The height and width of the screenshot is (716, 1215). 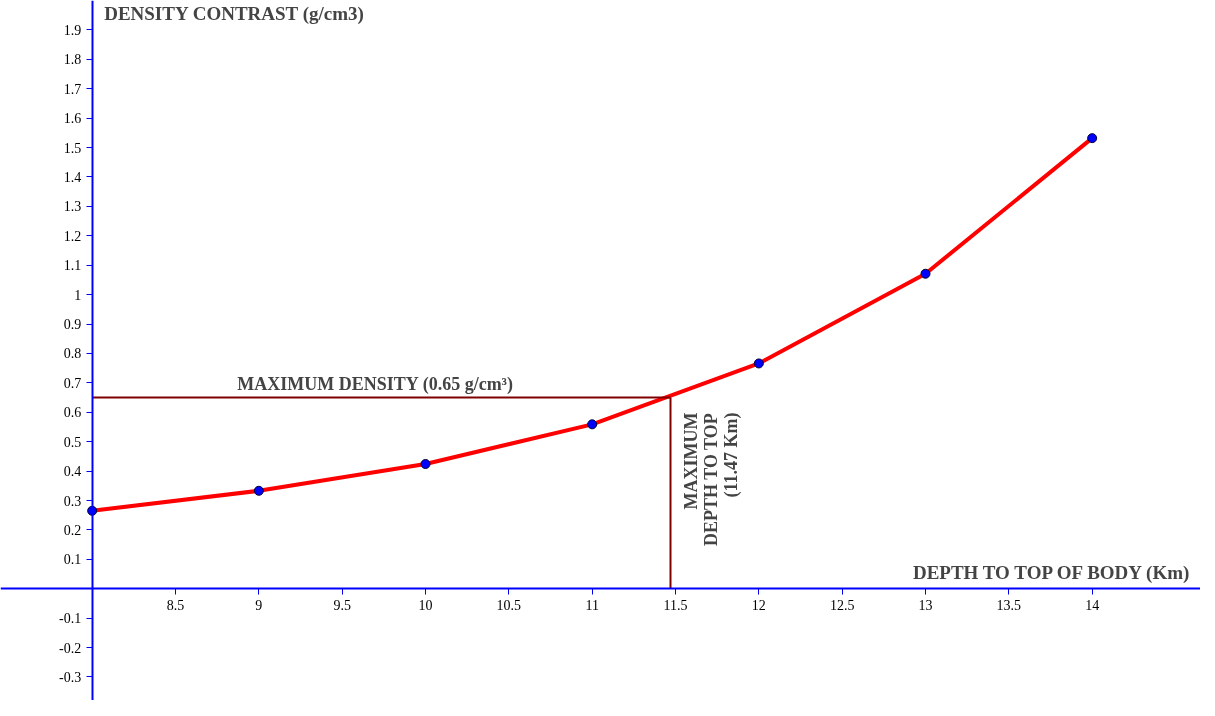 What do you see at coordinates (72, 413) in the screenshot?
I see `y-tick-label: 0.6` at bounding box center [72, 413].